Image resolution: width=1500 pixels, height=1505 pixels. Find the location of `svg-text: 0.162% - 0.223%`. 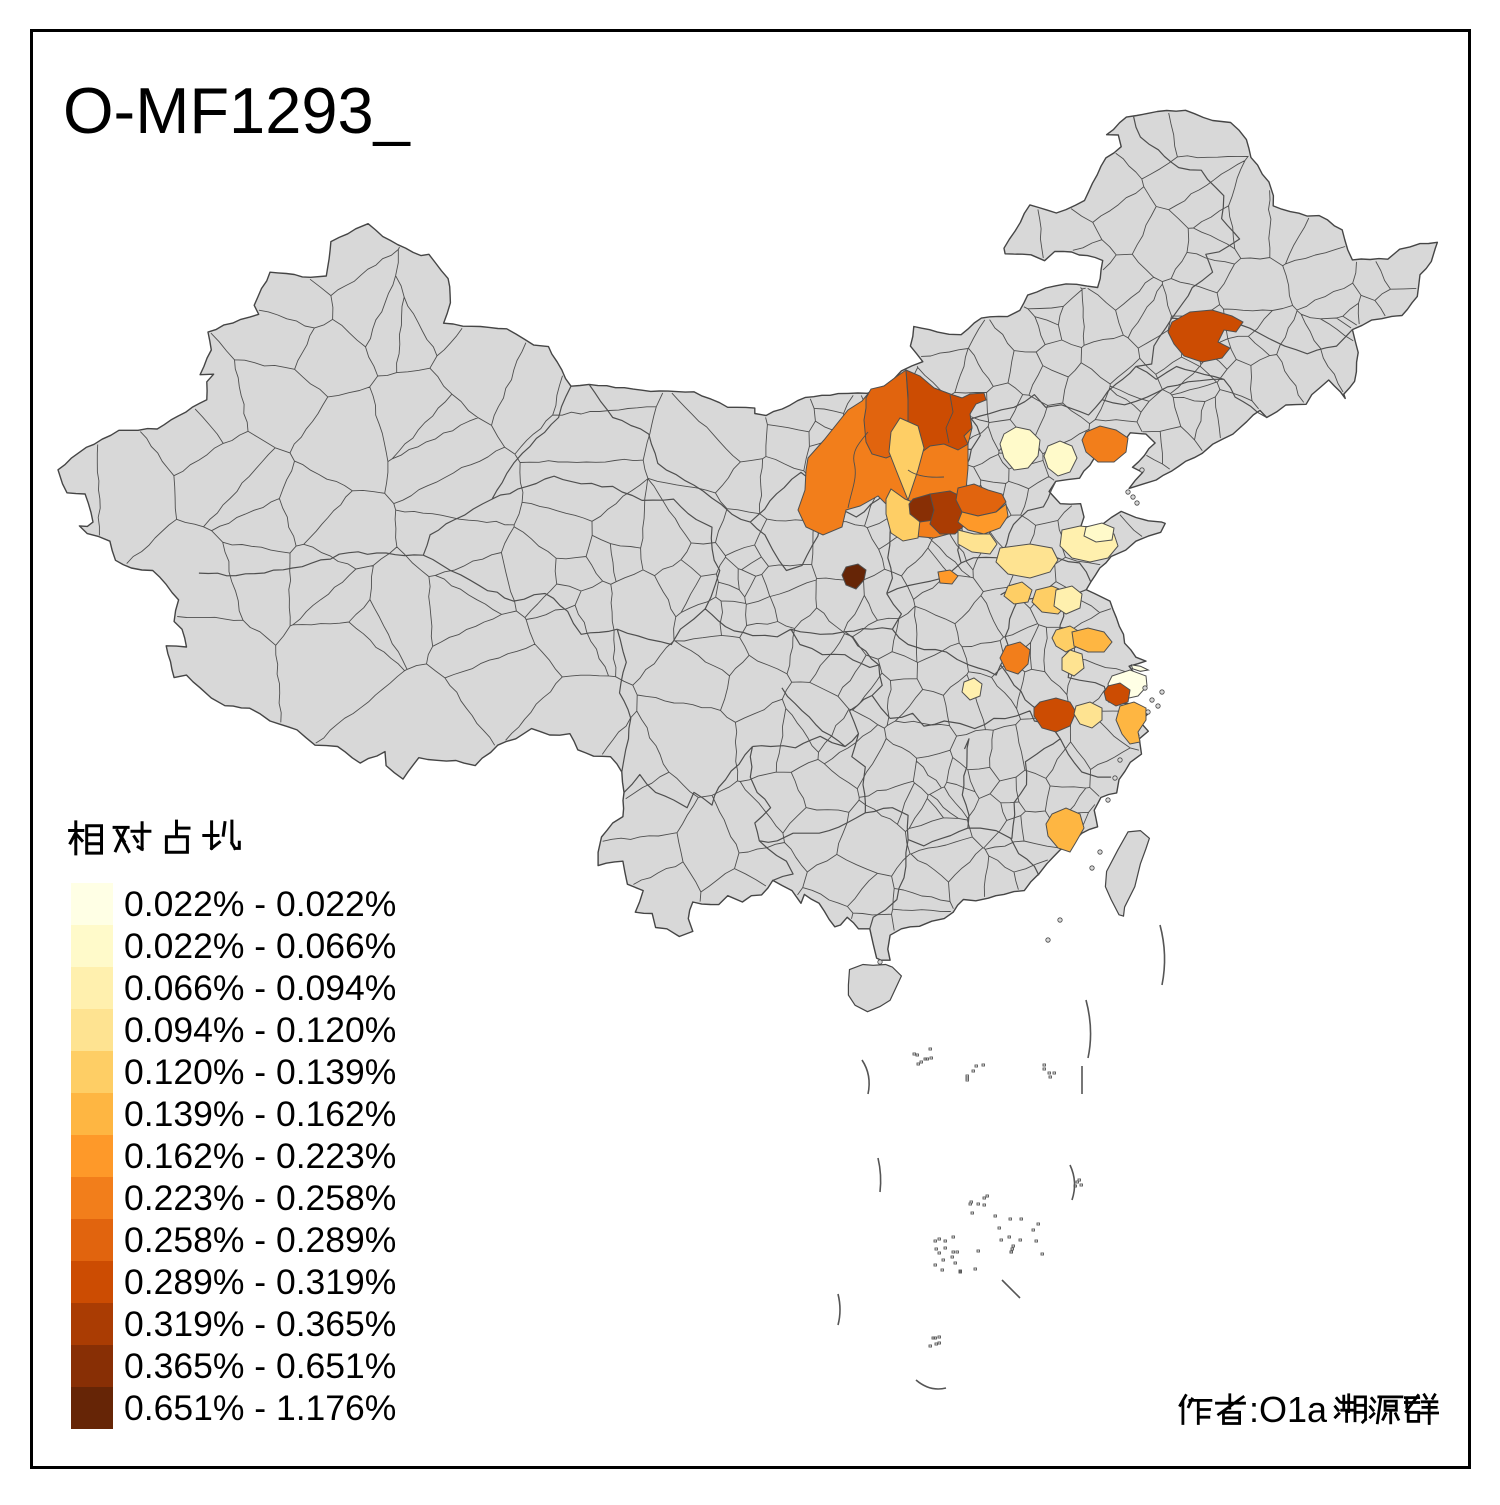

svg-text: 0.162% - 0.223% is located at coordinates (260, 1156).